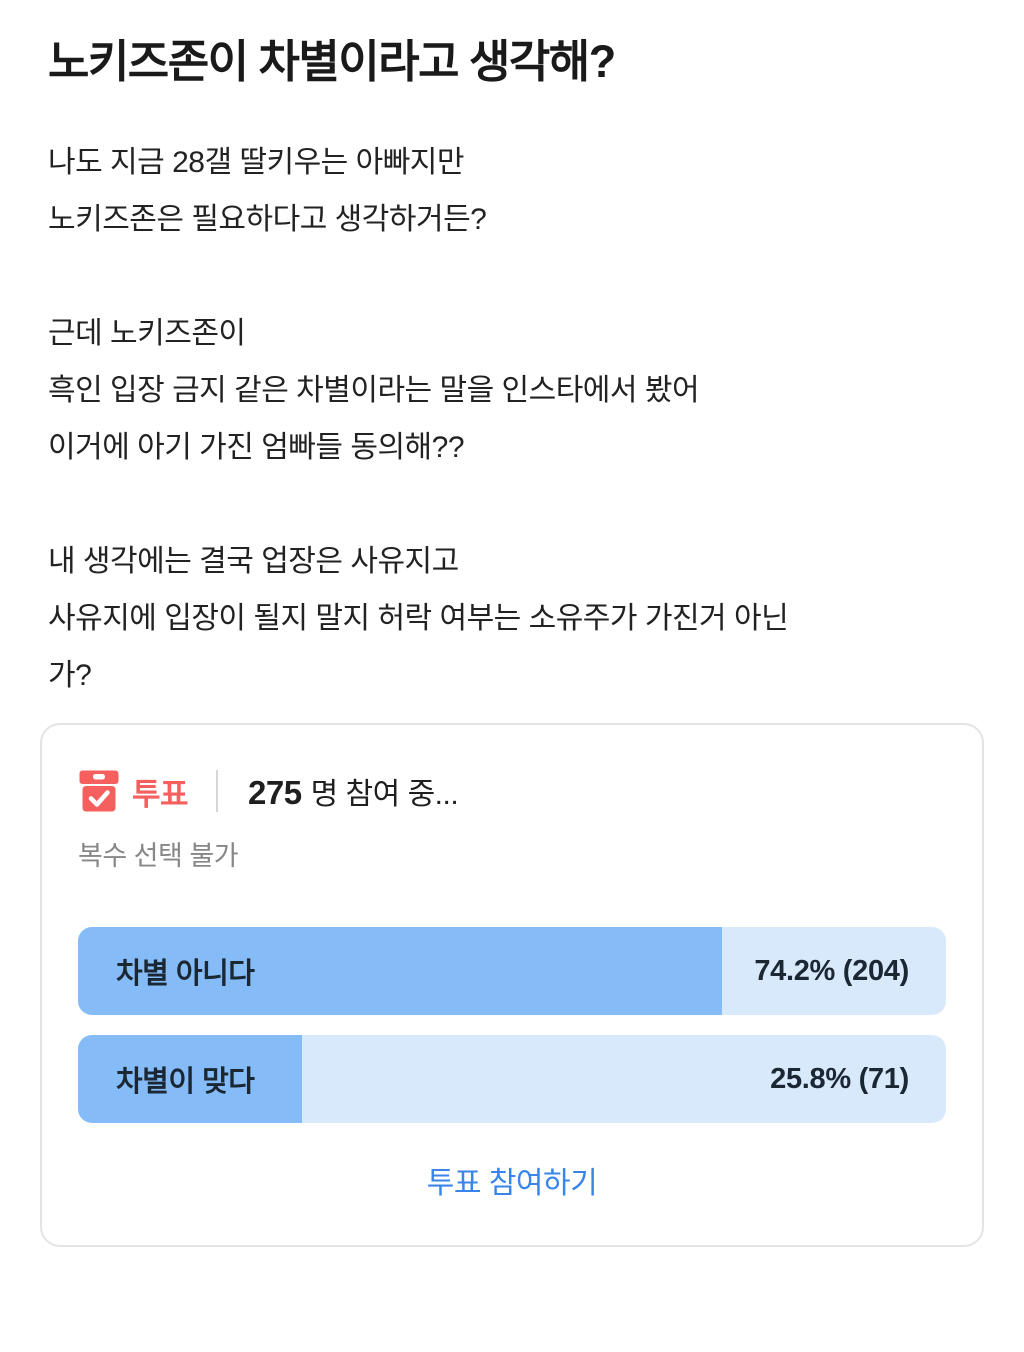 Image resolution: width=1024 pixels, height=1352 pixels. Describe the element at coordinates (374, 390) in the screenshot. I see `body-line: 흑인 입장 금지 같은 차별이라는 말을 인스타에서 봤어` at that location.